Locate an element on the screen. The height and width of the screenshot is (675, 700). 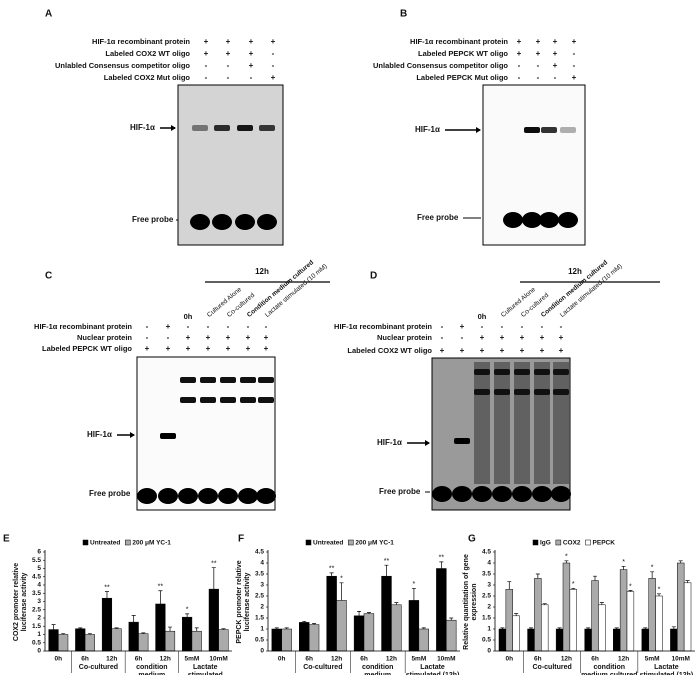
panel-label: F is located at coordinates (241, 539).